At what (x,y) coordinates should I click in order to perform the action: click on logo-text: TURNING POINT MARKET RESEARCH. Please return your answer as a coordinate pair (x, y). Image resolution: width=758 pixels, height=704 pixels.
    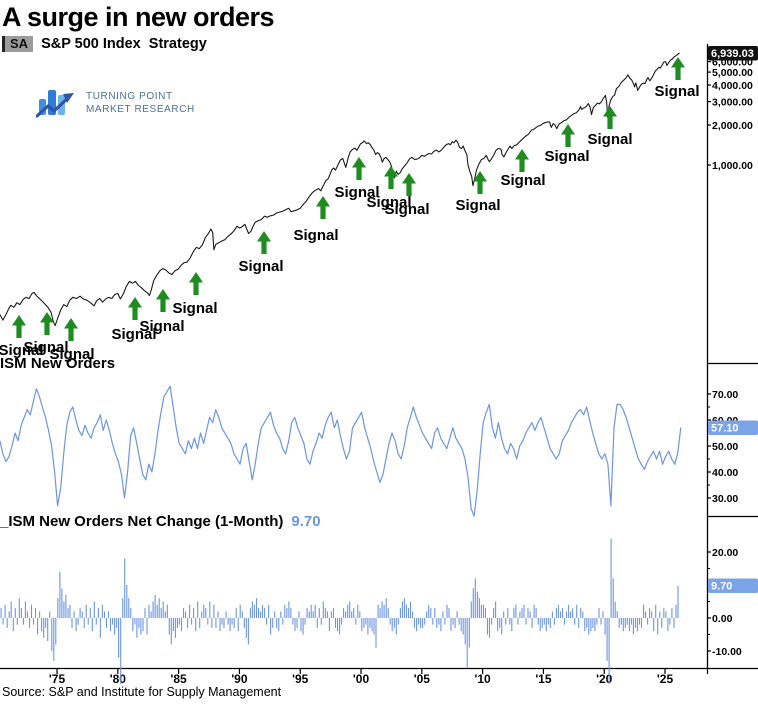
    Looking at the image, I should click on (140, 103).